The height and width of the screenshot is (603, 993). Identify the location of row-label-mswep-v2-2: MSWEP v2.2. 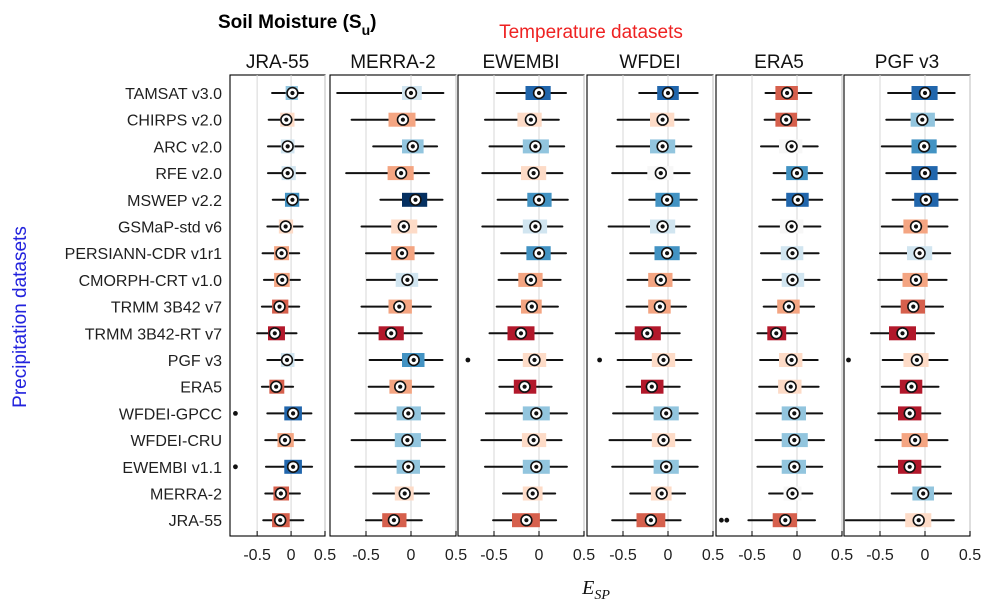
(174, 201).